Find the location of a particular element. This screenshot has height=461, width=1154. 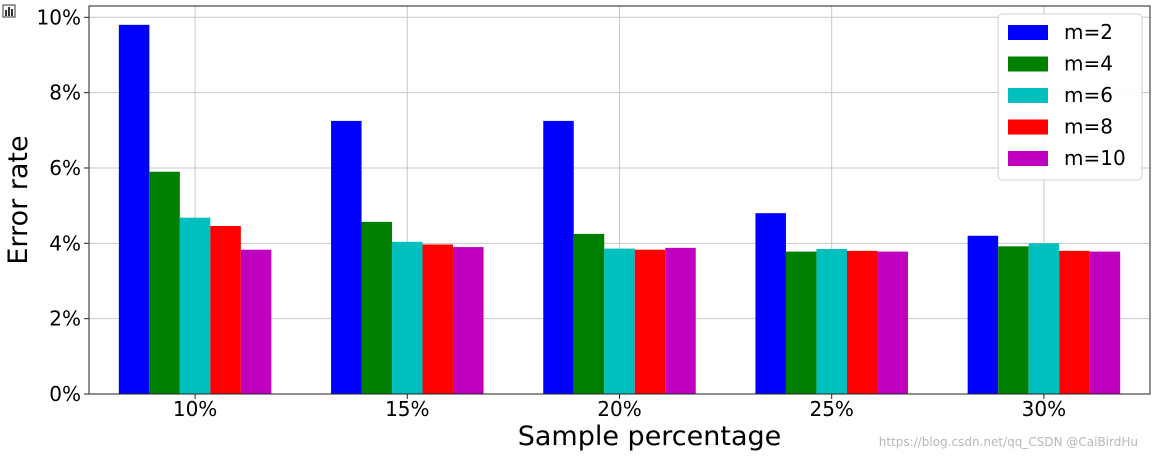

y-tick-label: 8% is located at coordinates (65, 93).